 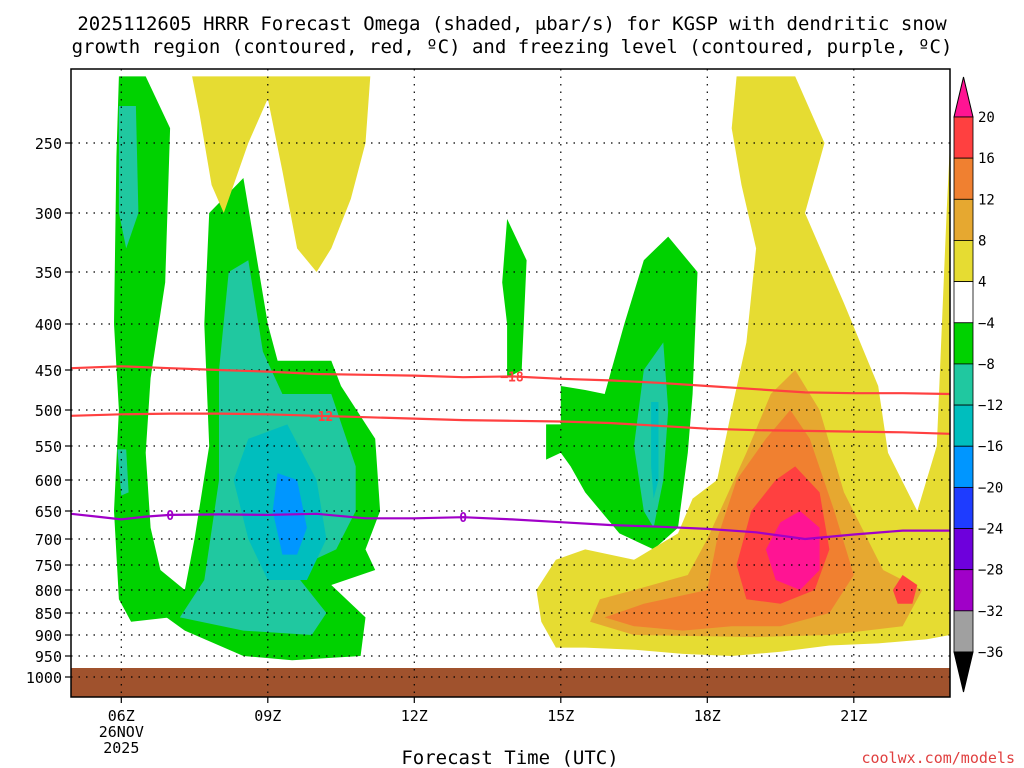 I want to click on y-tick-label-400: 400, so click(x=48, y=325).